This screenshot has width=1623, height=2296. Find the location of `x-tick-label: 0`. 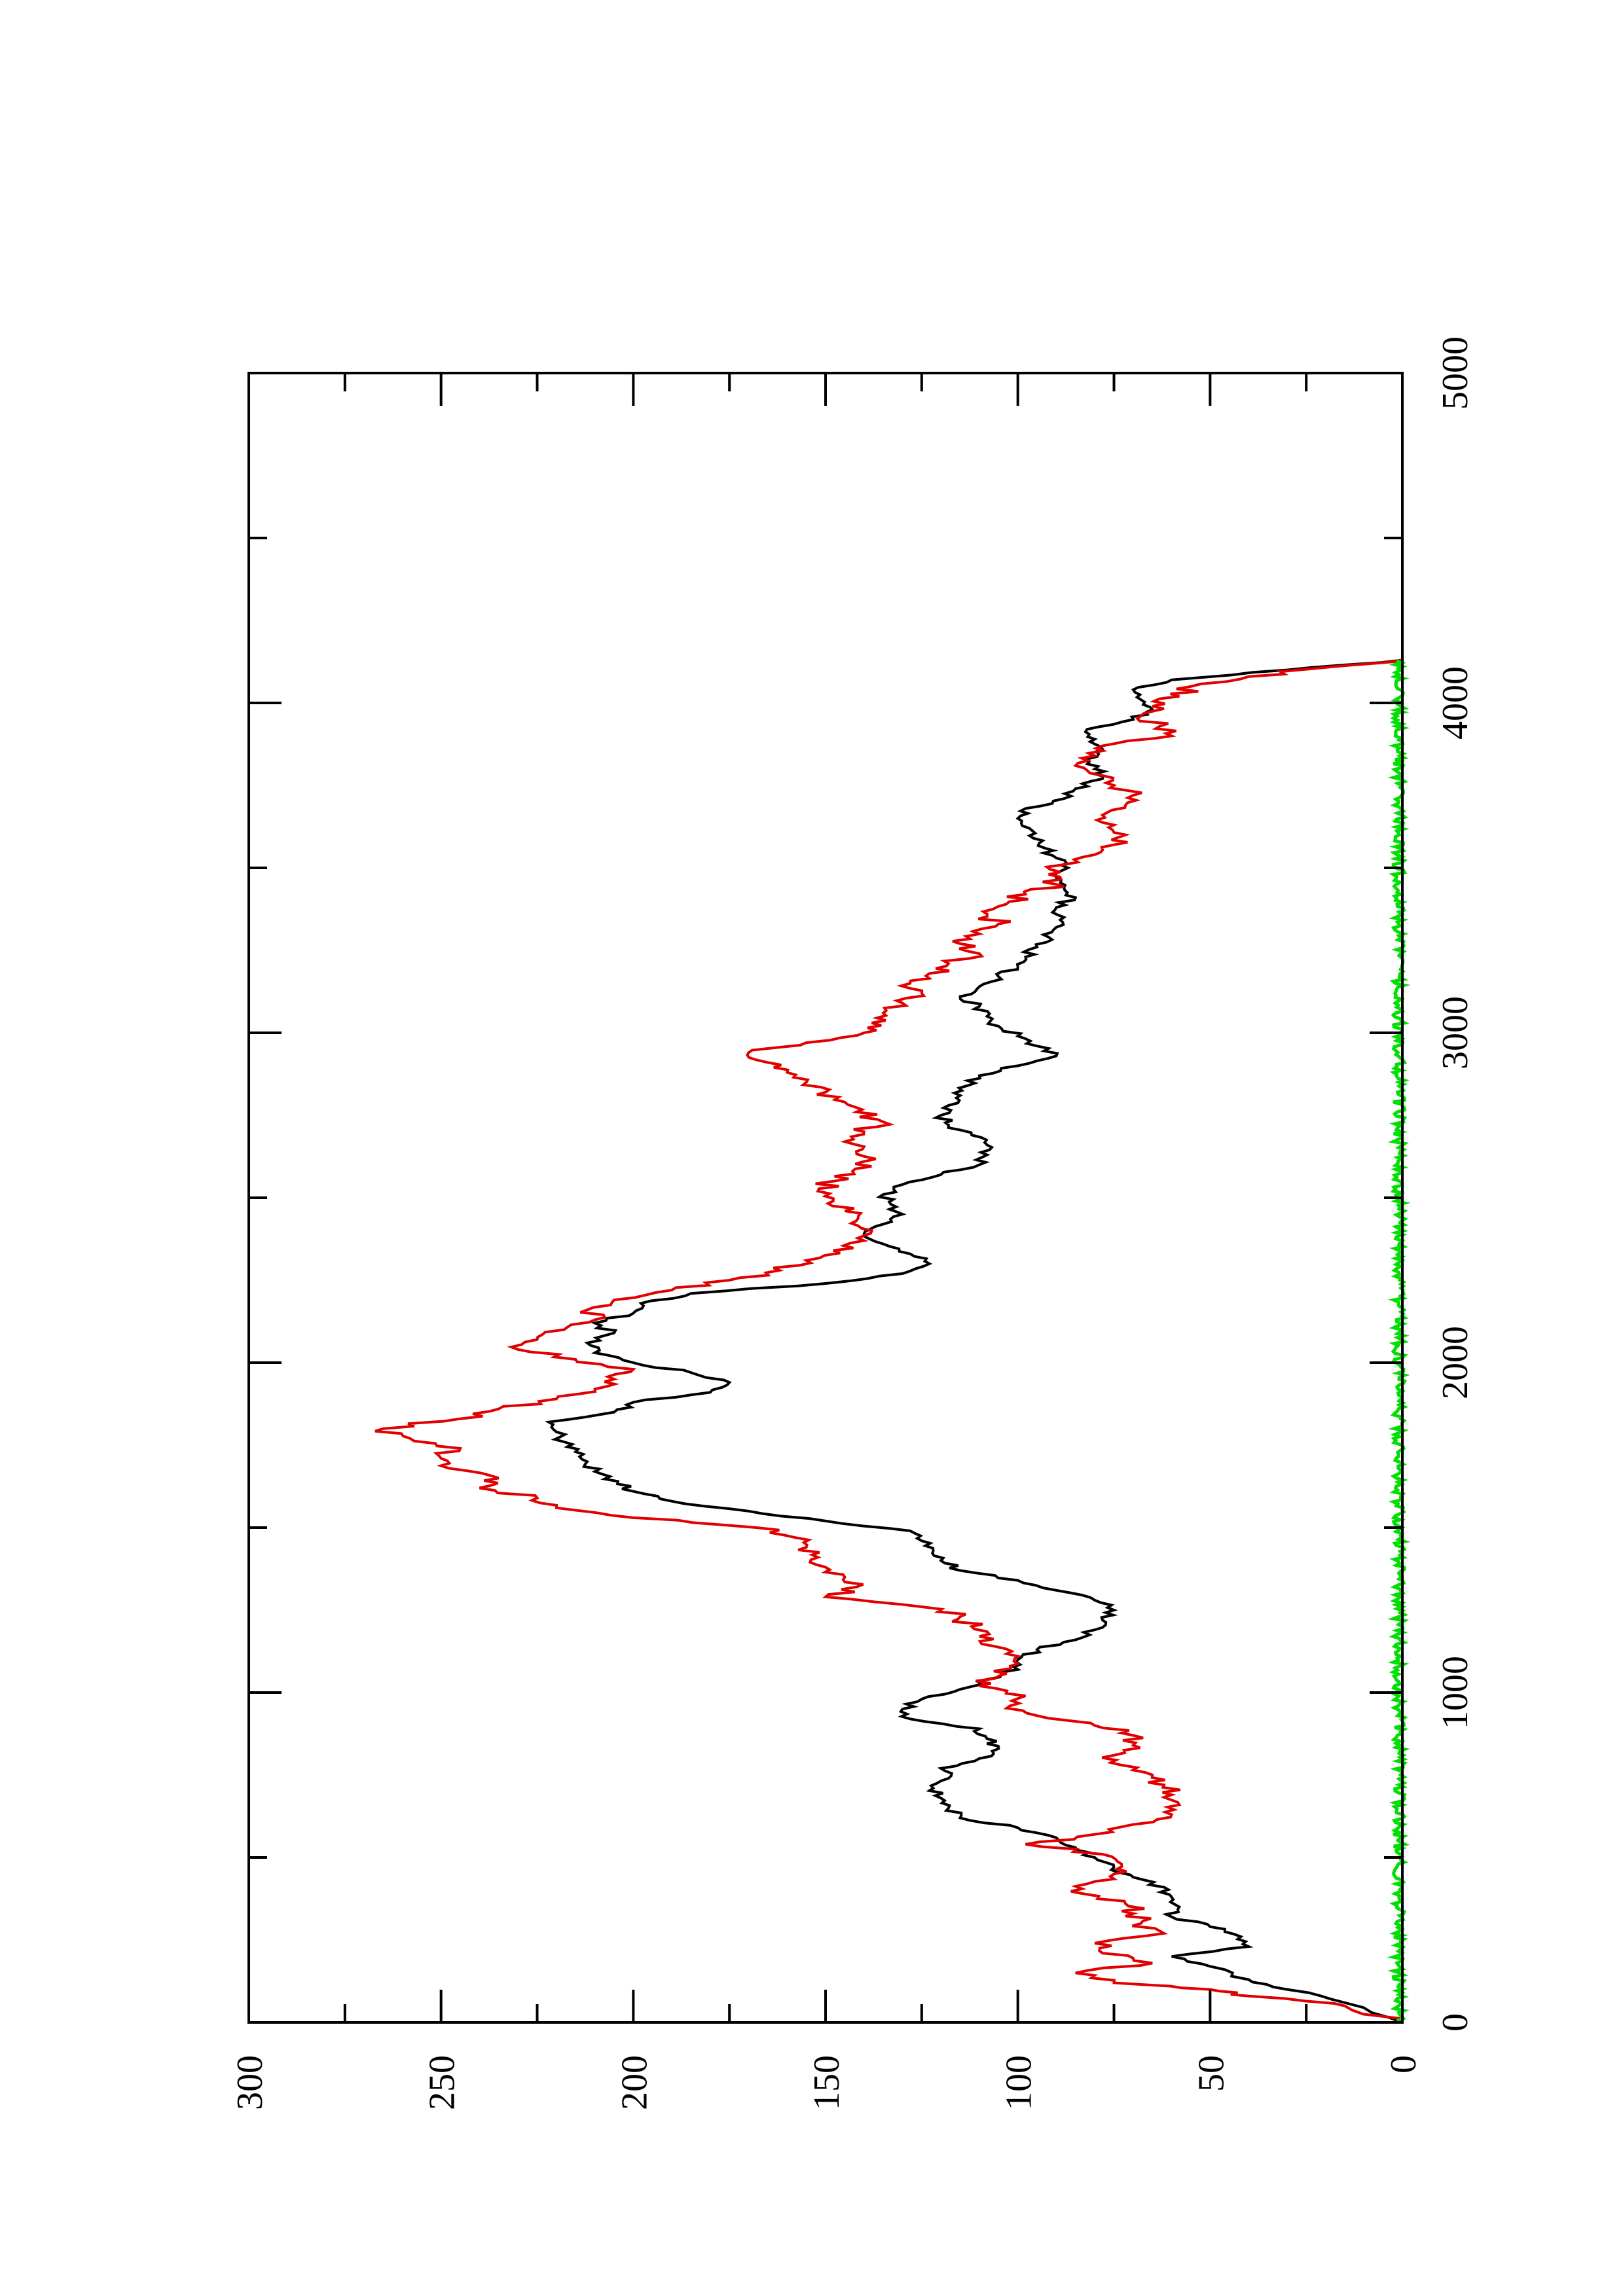

x-tick-label: 0 is located at coordinates (1455, 2022).